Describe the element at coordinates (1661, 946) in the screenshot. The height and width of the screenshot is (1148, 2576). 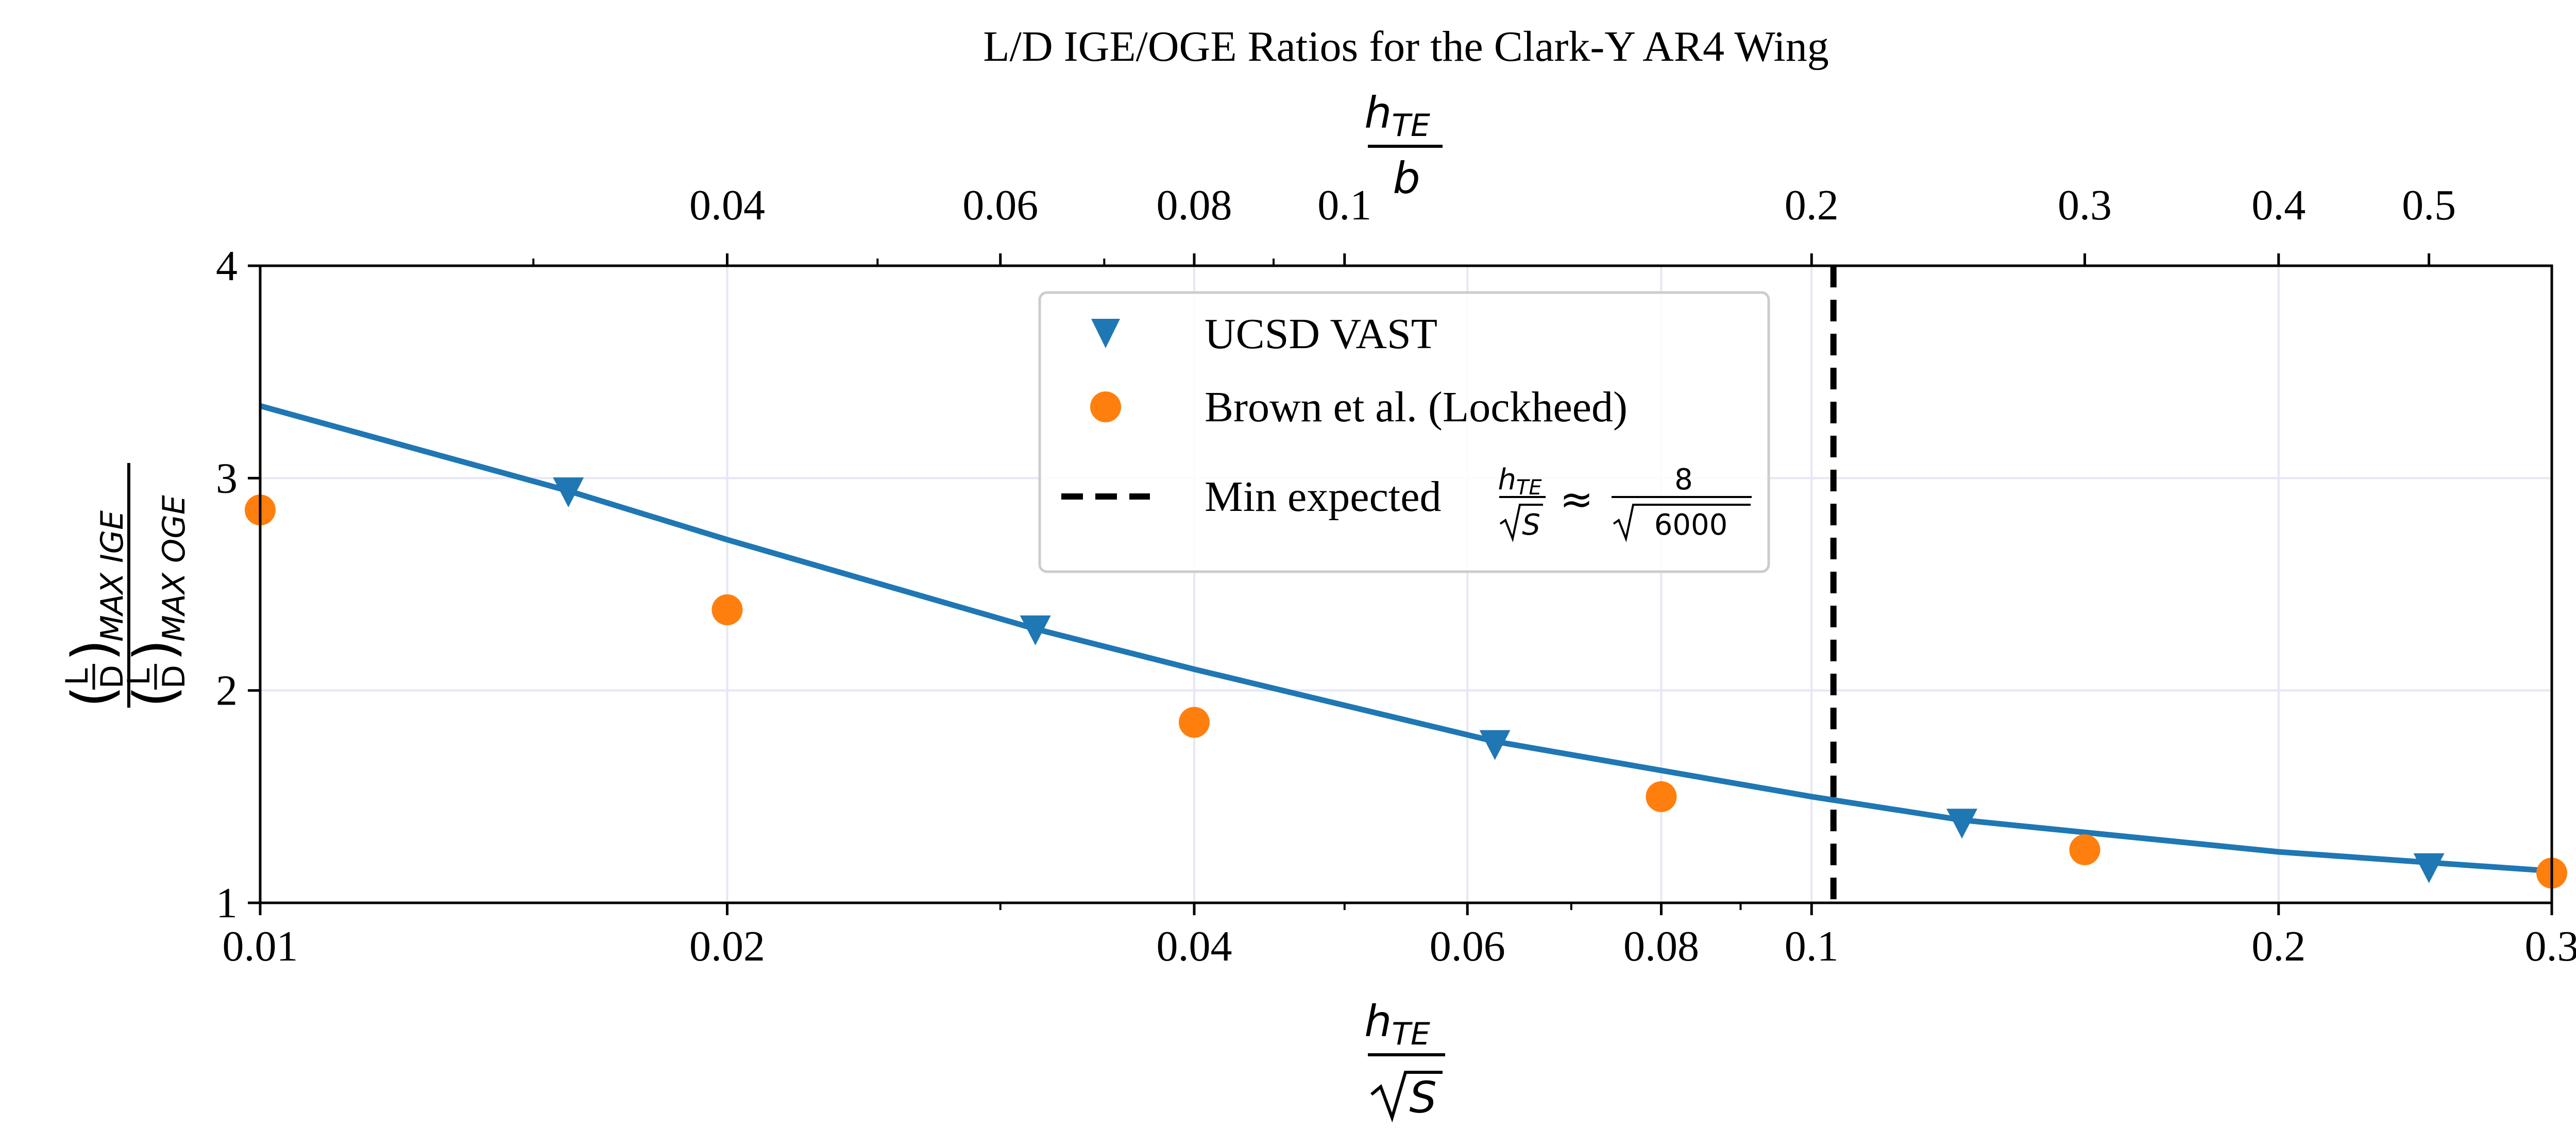
I see `x-tick-label: 0.08` at that location.